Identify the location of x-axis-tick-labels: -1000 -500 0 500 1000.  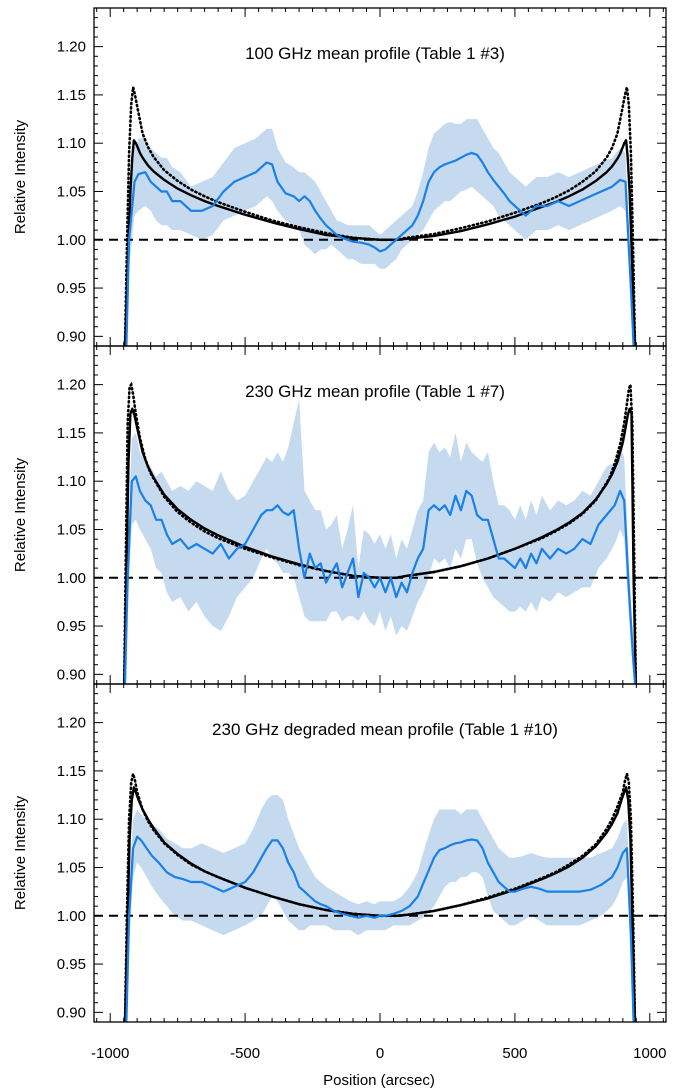
(378, 1053).